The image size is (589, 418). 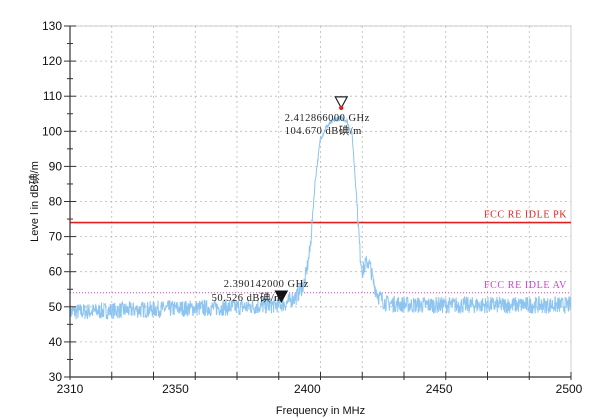 I want to click on edge-marker-triangle, so click(x=281, y=296).